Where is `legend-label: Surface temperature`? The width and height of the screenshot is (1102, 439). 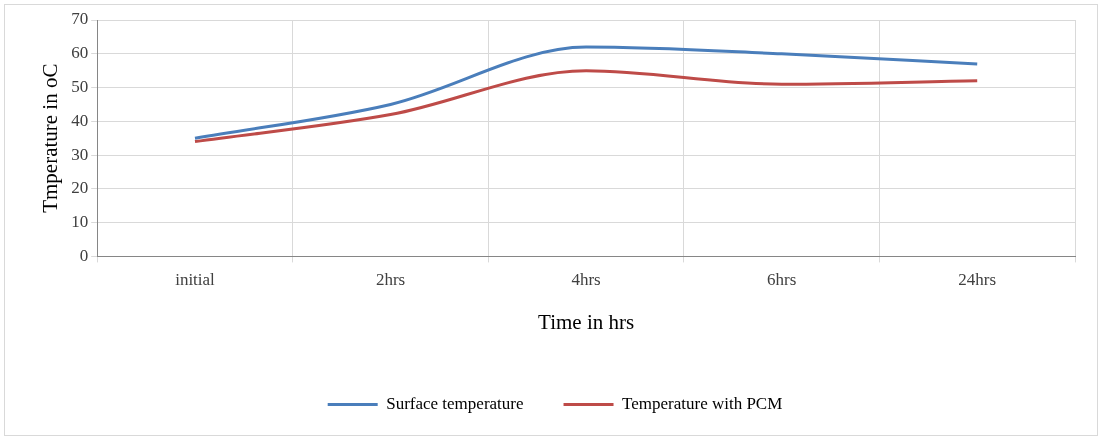 legend-label: Surface temperature is located at coordinates (455, 403).